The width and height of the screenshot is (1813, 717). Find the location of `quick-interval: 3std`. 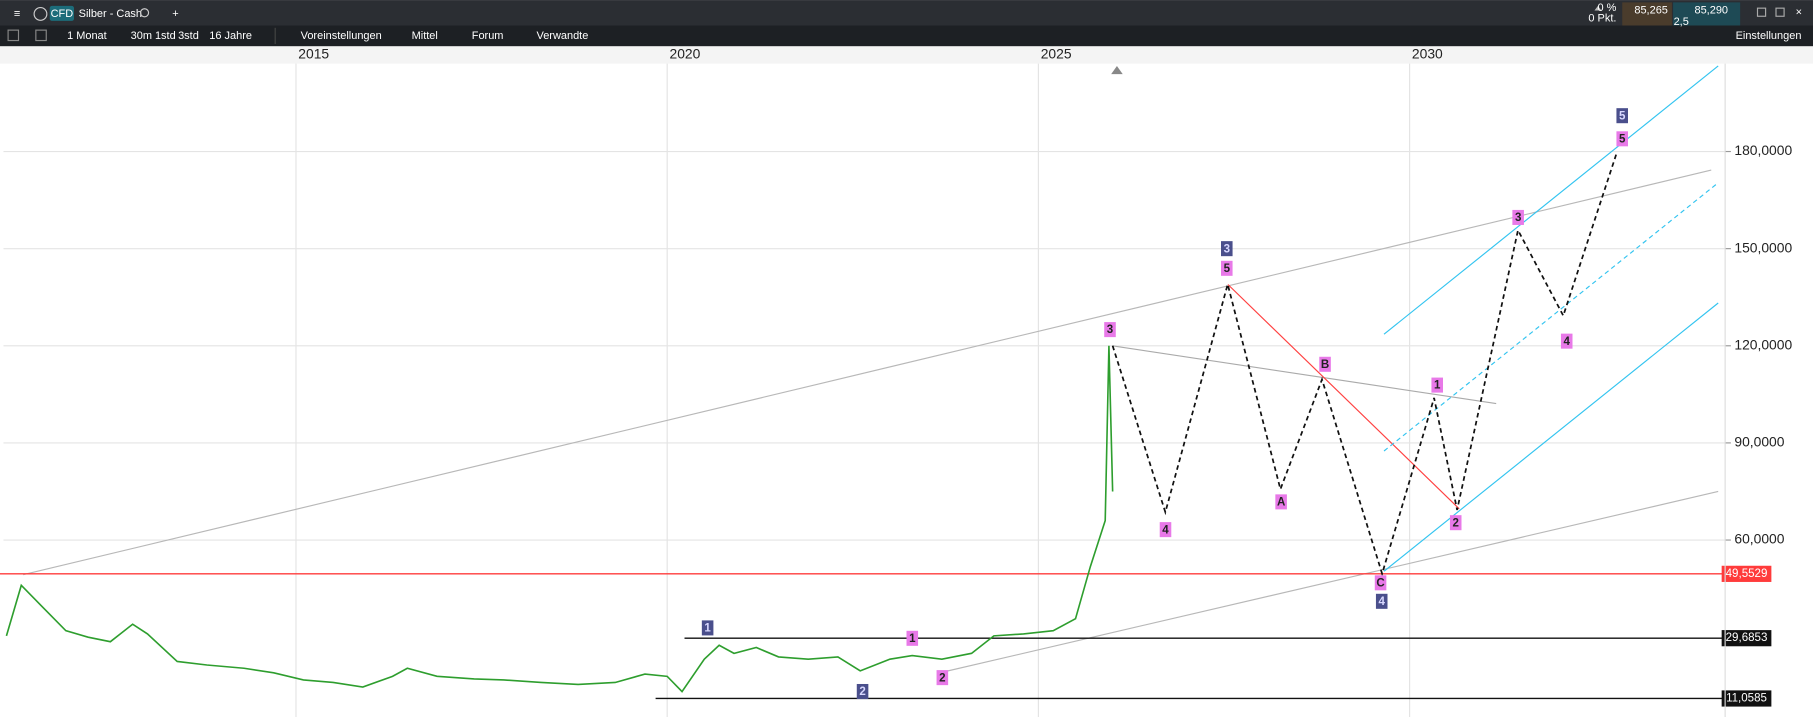

quick-interval: 3std is located at coordinates (188, 36).